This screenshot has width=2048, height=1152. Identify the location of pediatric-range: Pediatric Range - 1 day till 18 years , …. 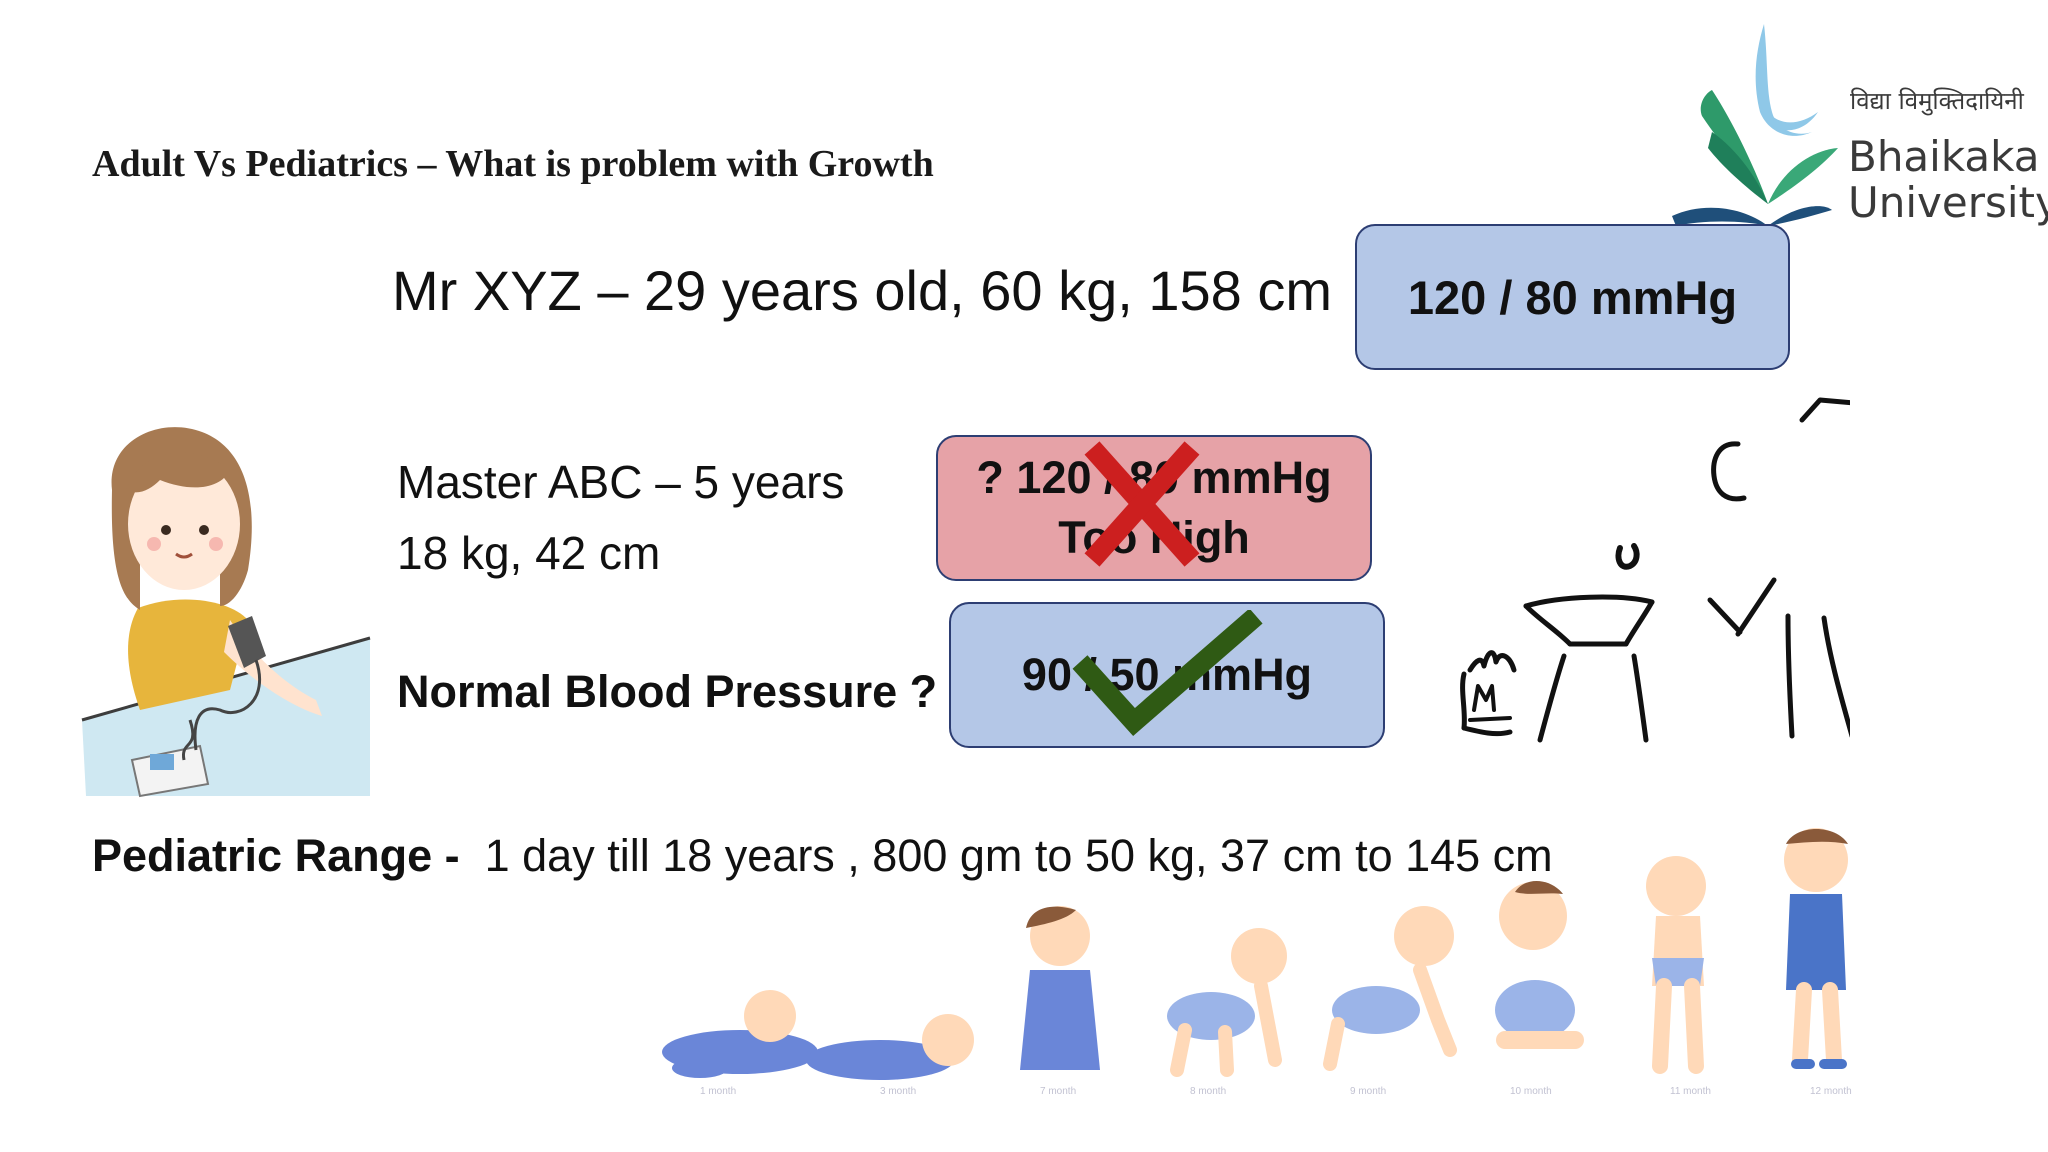
(822, 856).